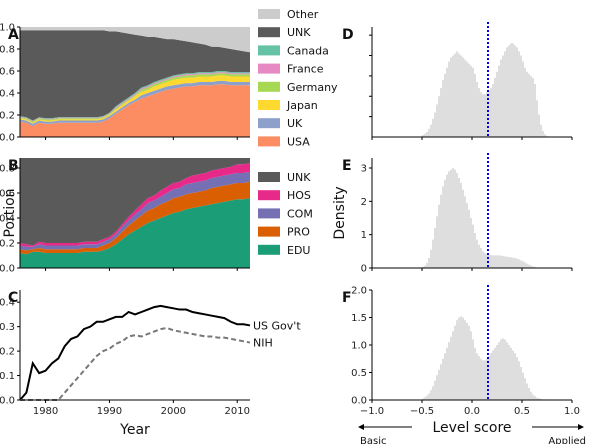  What do you see at coordinates (359, 291) in the screenshot?
I see `y-tick-label-F-4: 2.0` at bounding box center [359, 291].